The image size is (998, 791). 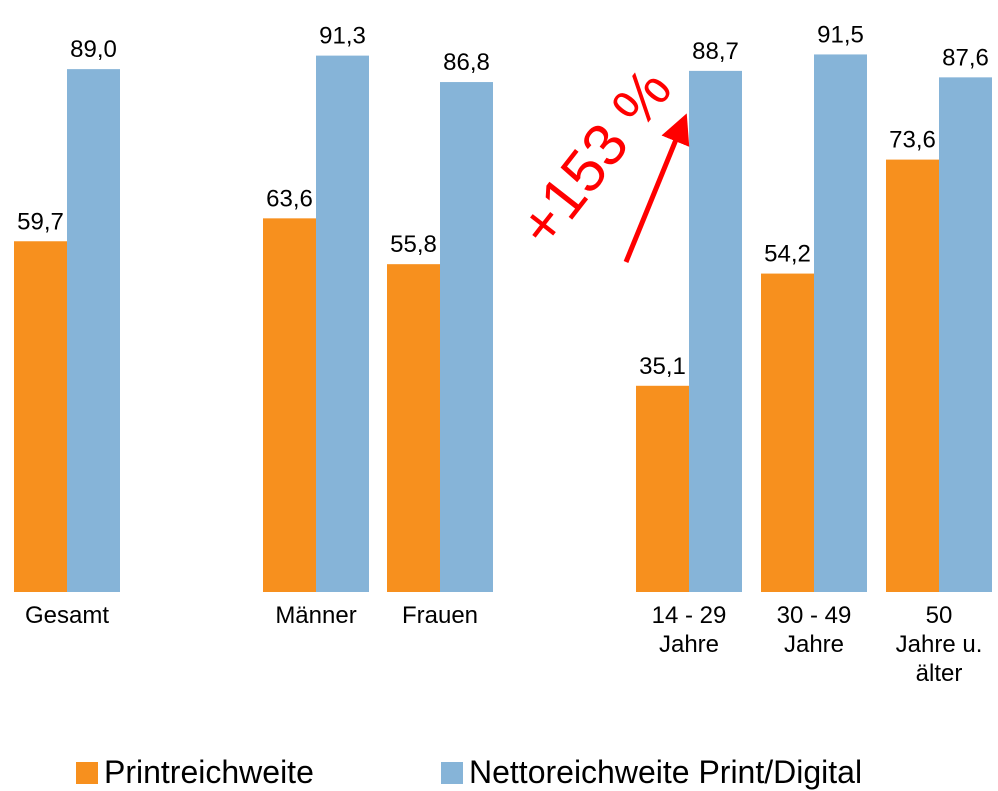 What do you see at coordinates (787, 254) in the screenshot?
I see `value-label-print-4: 54,2` at bounding box center [787, 254].